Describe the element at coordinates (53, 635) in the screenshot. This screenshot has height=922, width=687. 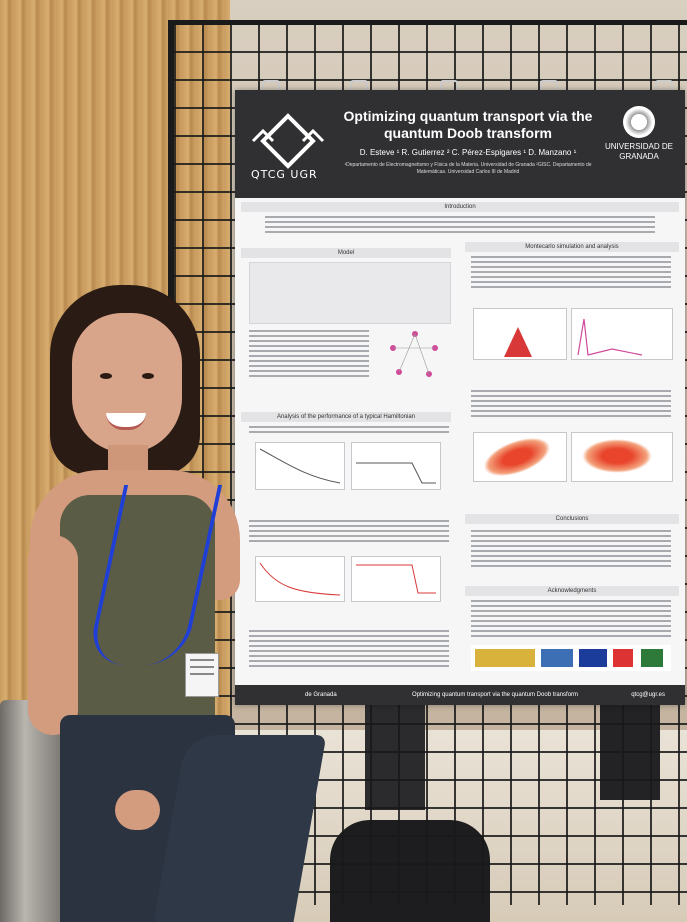
I see `arm` at that location.